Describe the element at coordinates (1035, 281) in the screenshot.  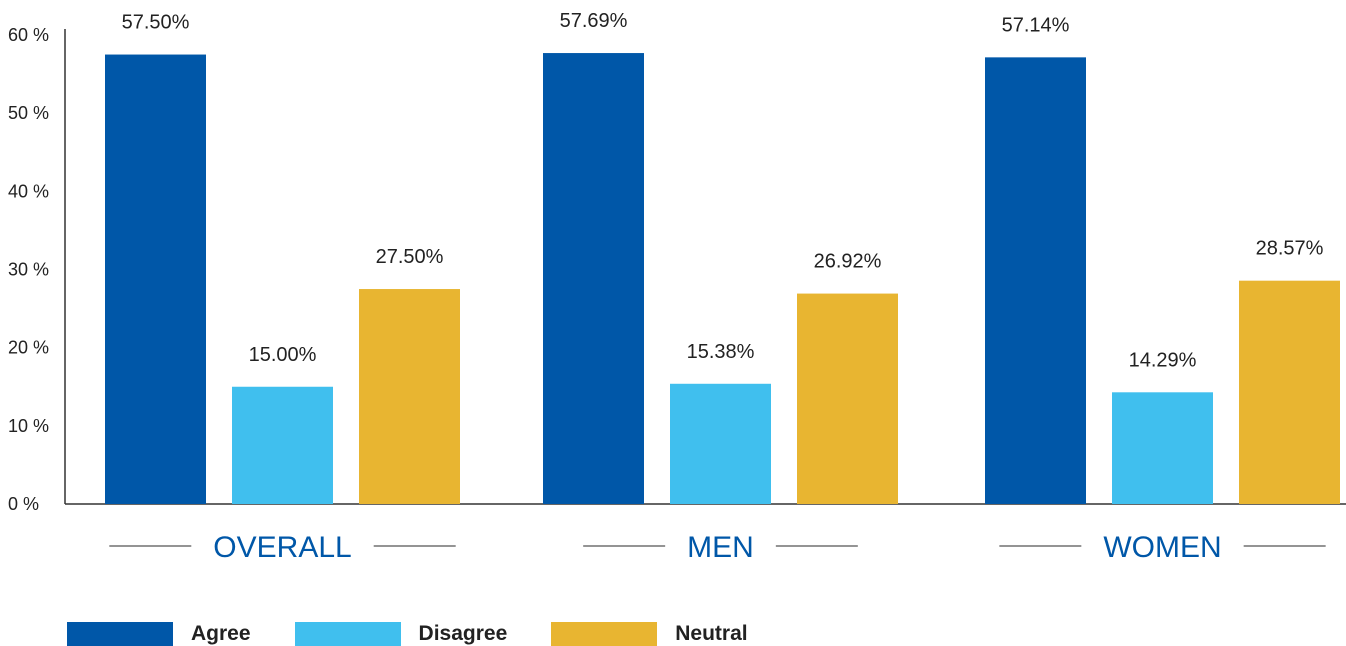
I see `bar-agree-women` at that location.